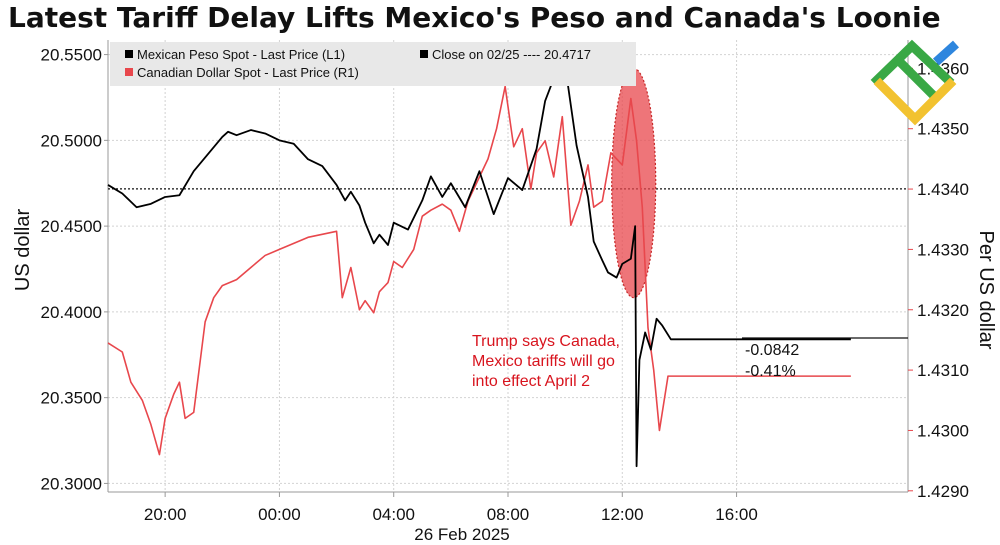 Image resolution: width=1000 pixels, height=545 pixels. Describe the element at coordinates (71, 226) in the screenshot. I see `y-left-tick-label: 20.4500` at that location.